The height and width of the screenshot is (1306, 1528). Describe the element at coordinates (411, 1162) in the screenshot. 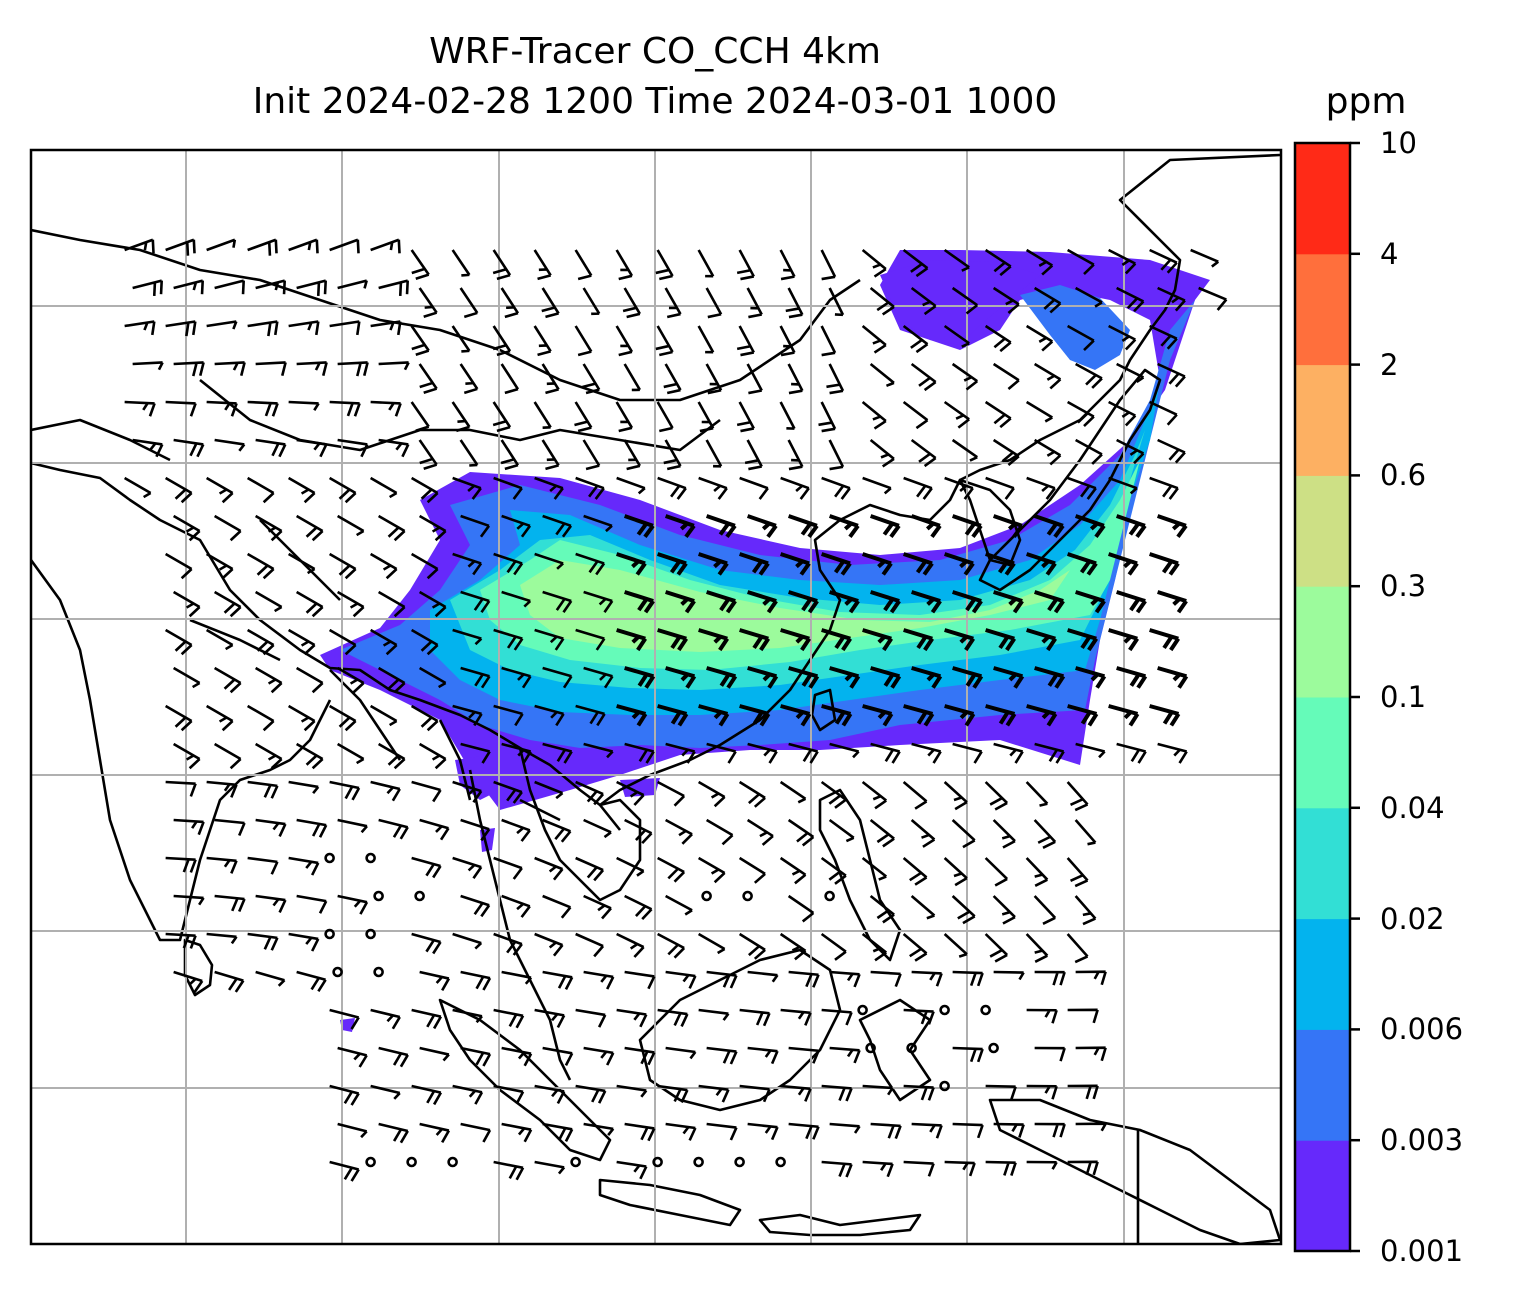

I see `wind-barb-calm` at that location.